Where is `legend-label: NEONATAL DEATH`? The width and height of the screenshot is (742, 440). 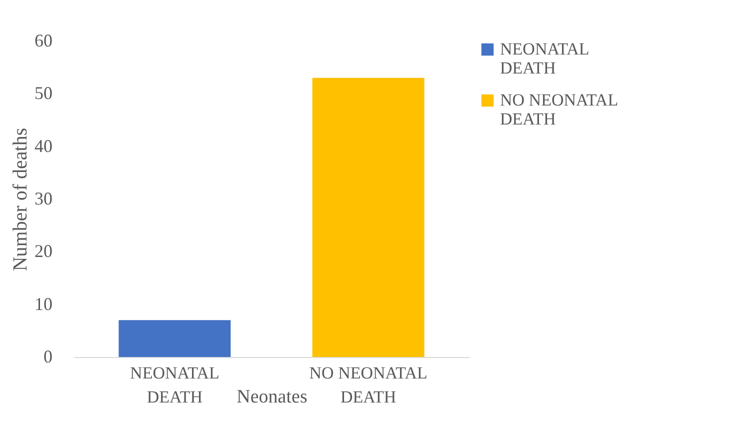 legend-label: NEONATAL DEATH is located at coordinates (545, 59).